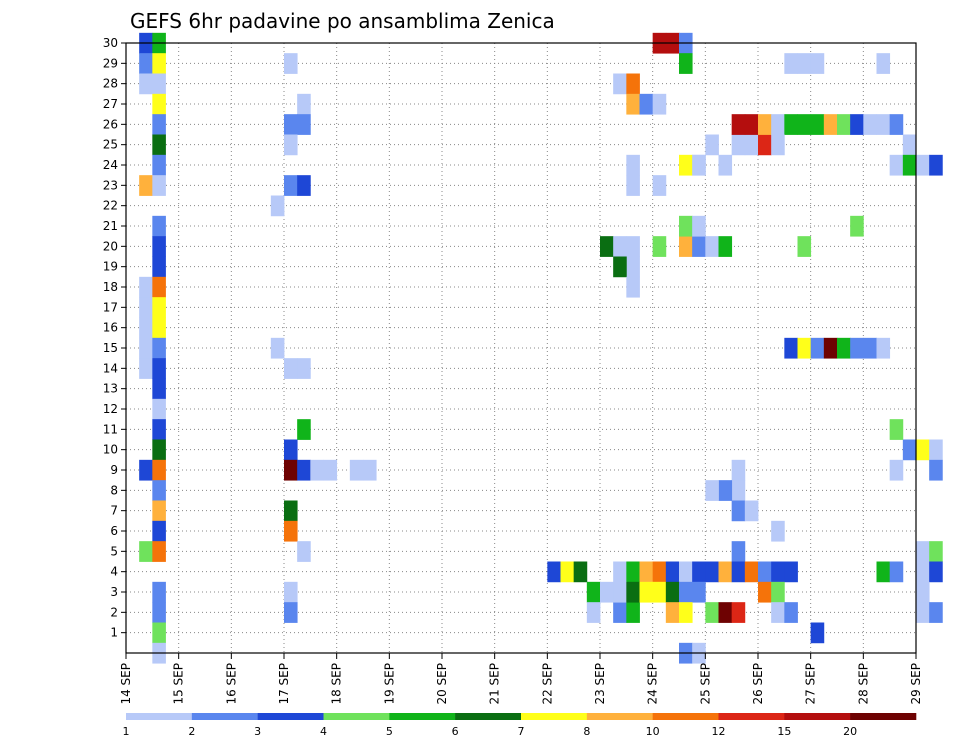 Image resolution: width=960 pixels, height=742 pixels. Describe the element at coordinates (110, 165) in the screenshot. I see `y-tick-label: 24` at that location.